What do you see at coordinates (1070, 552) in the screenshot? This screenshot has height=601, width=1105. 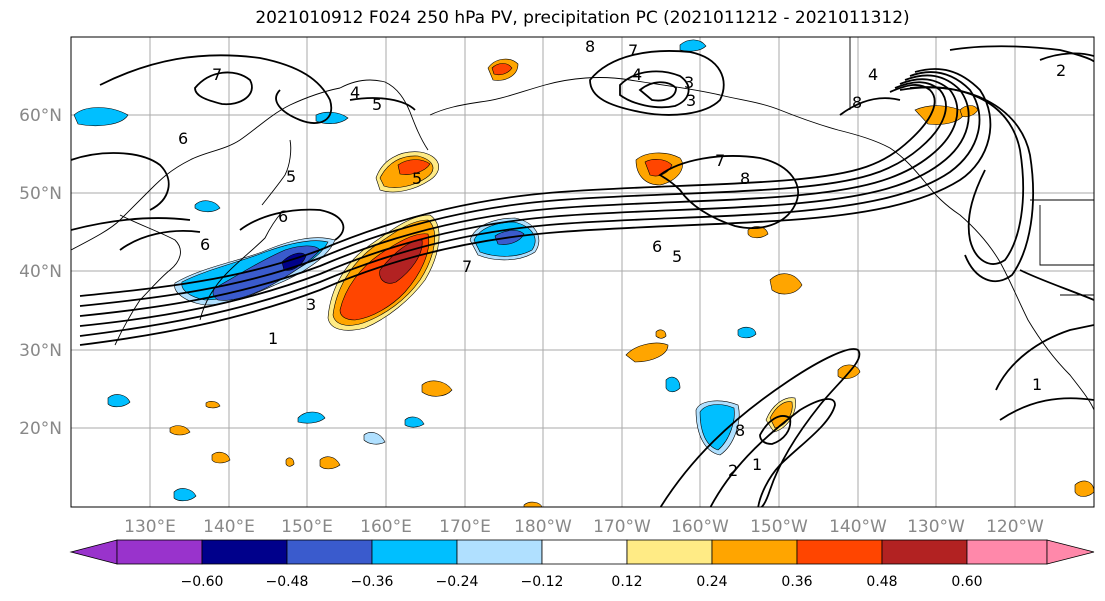 I see `colorbar-extend-max` at bounding box center [1070, 552].